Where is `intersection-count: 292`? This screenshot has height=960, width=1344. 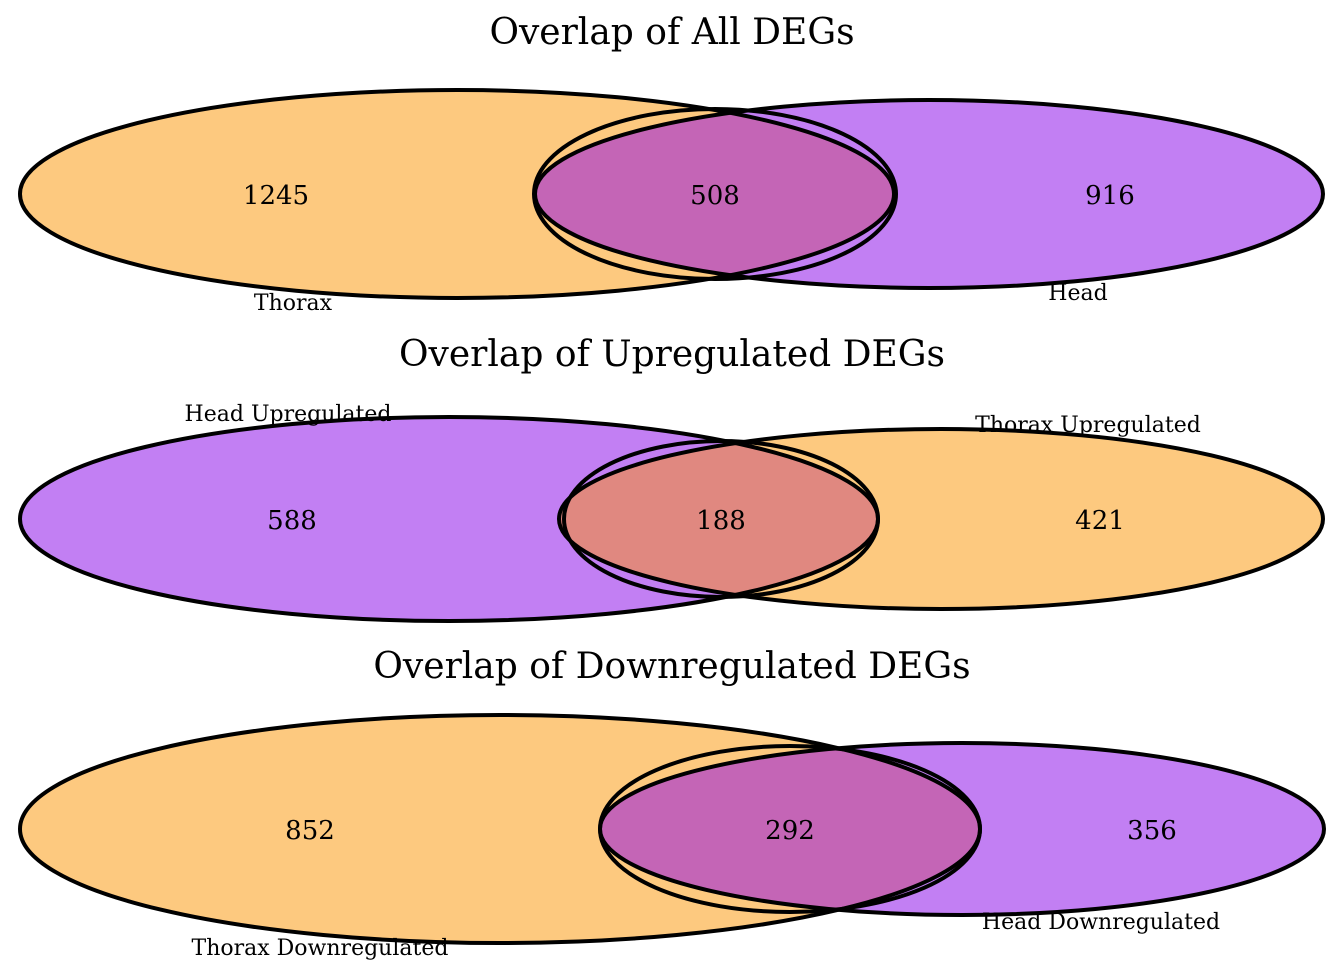 intersection-count: 292 is located at coordinates (790, 831).